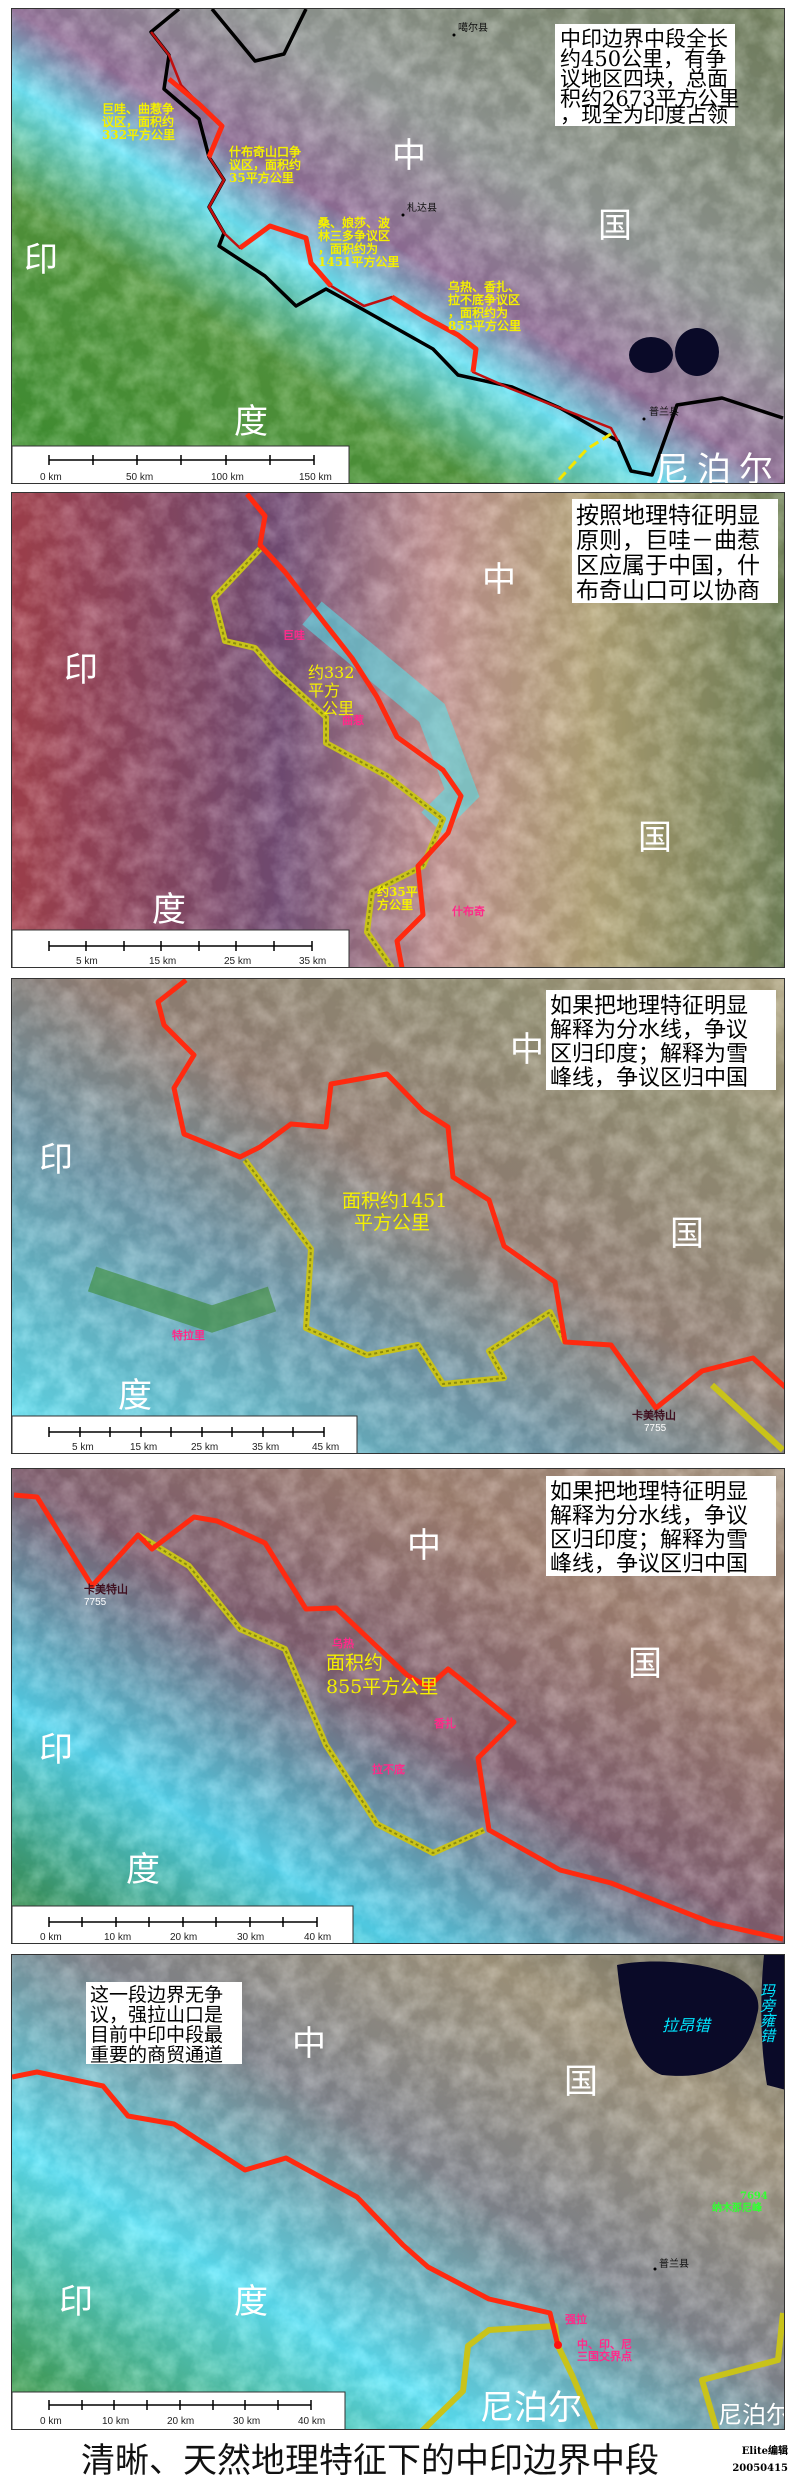  I want to click on lake-la-ang, so click(688, 2018).